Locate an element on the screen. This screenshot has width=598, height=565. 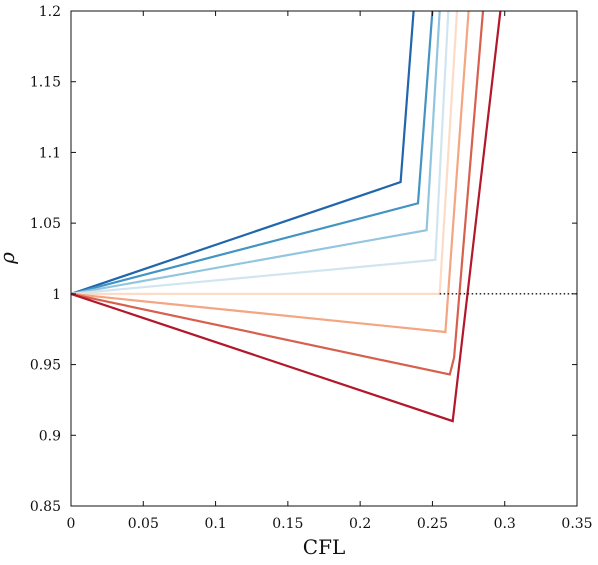
y-axis-label: ρ is located at coordinates (9, 258).